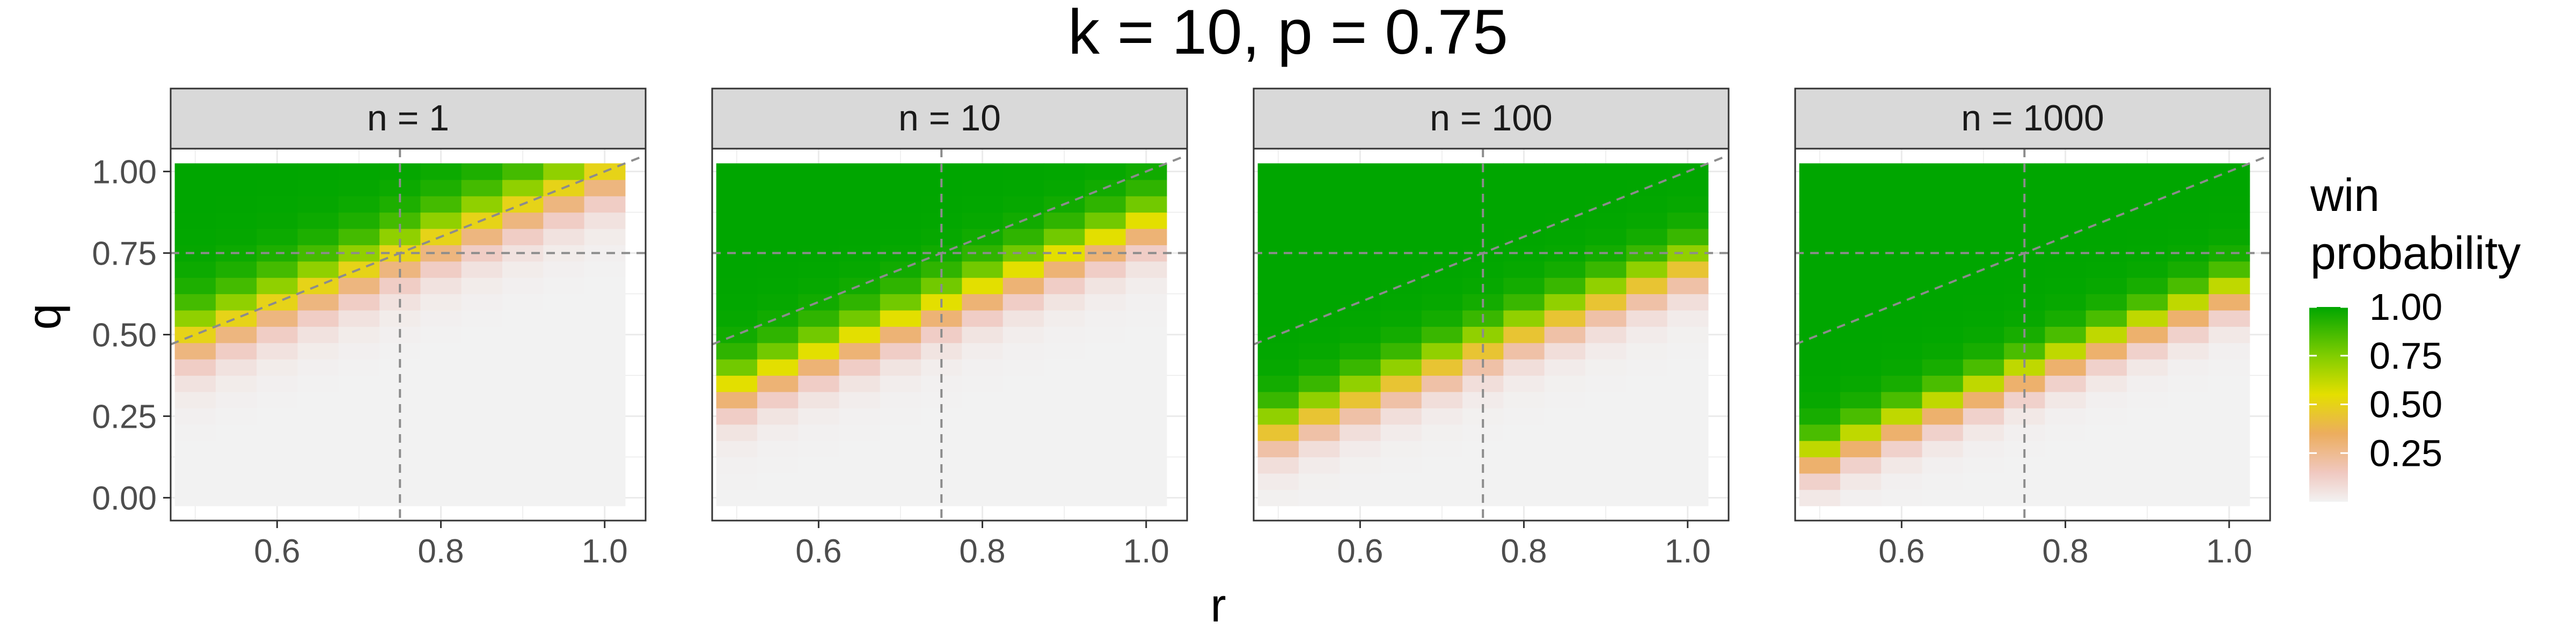 Image resolution: width=2576 pixels, height=644 pixels. What do you see at coordinates (124, 498) in the screenshot?
I see `y-tick-label: 0.00` at bounding box center [124, 498].